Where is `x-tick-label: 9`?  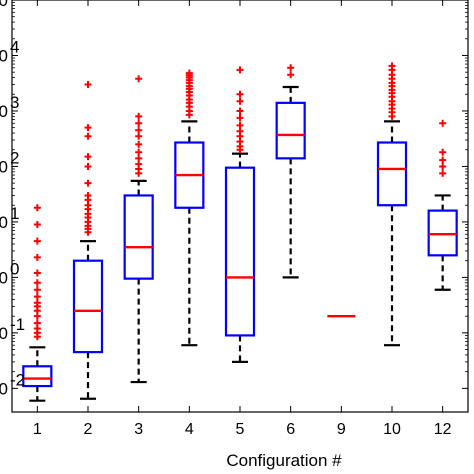 x-tick-label: 9 is located at coordinates (341, 429).